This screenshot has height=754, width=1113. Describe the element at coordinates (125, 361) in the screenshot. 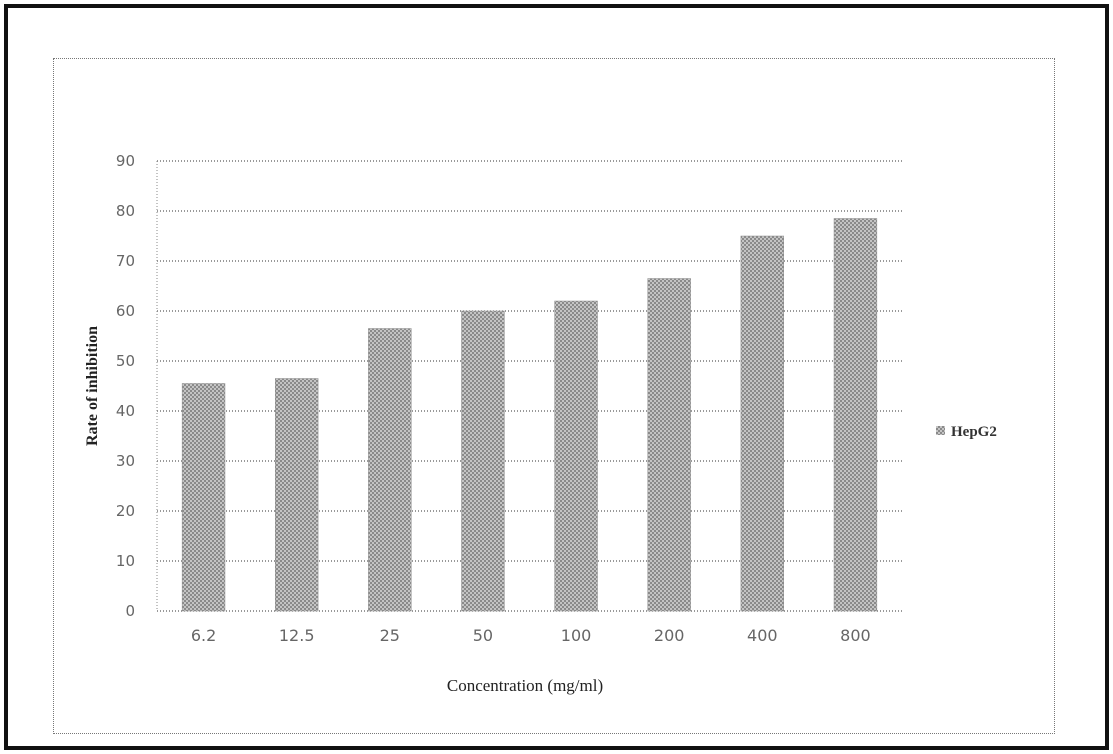

I see `y-tick-label: 50` at that location.